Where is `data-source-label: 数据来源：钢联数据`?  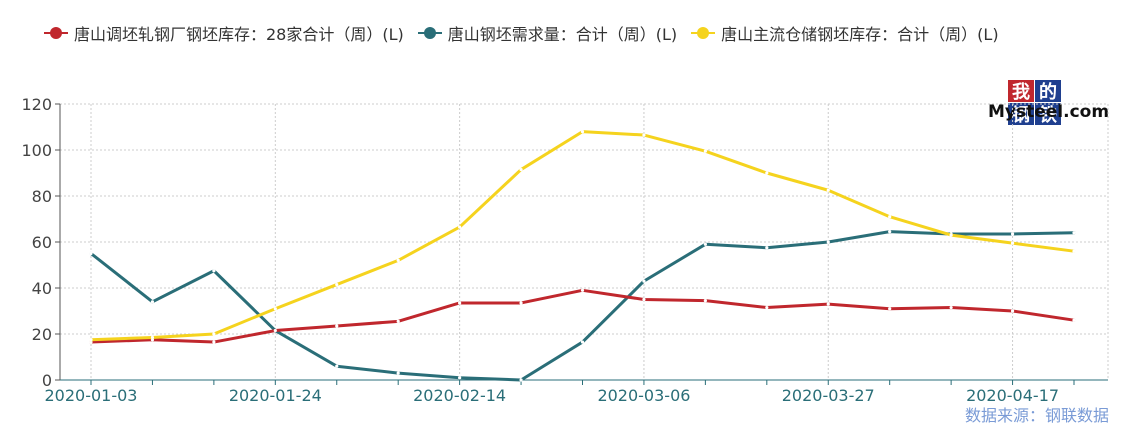
data-source-label: 数据来源：钢联数据 is located at coordinates (1036, 415).